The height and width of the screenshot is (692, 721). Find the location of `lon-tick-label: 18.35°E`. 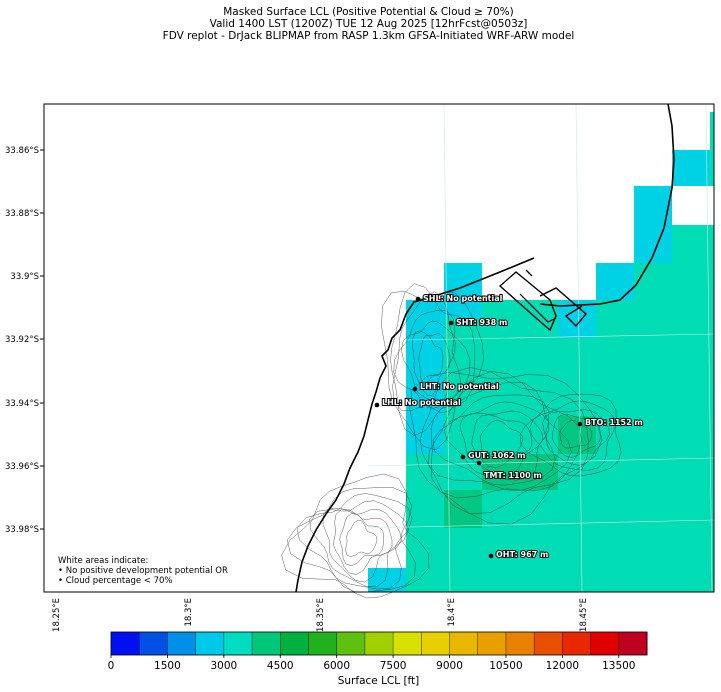

lon-tick-label: 18.35°E is located at coordinates (321, 615).